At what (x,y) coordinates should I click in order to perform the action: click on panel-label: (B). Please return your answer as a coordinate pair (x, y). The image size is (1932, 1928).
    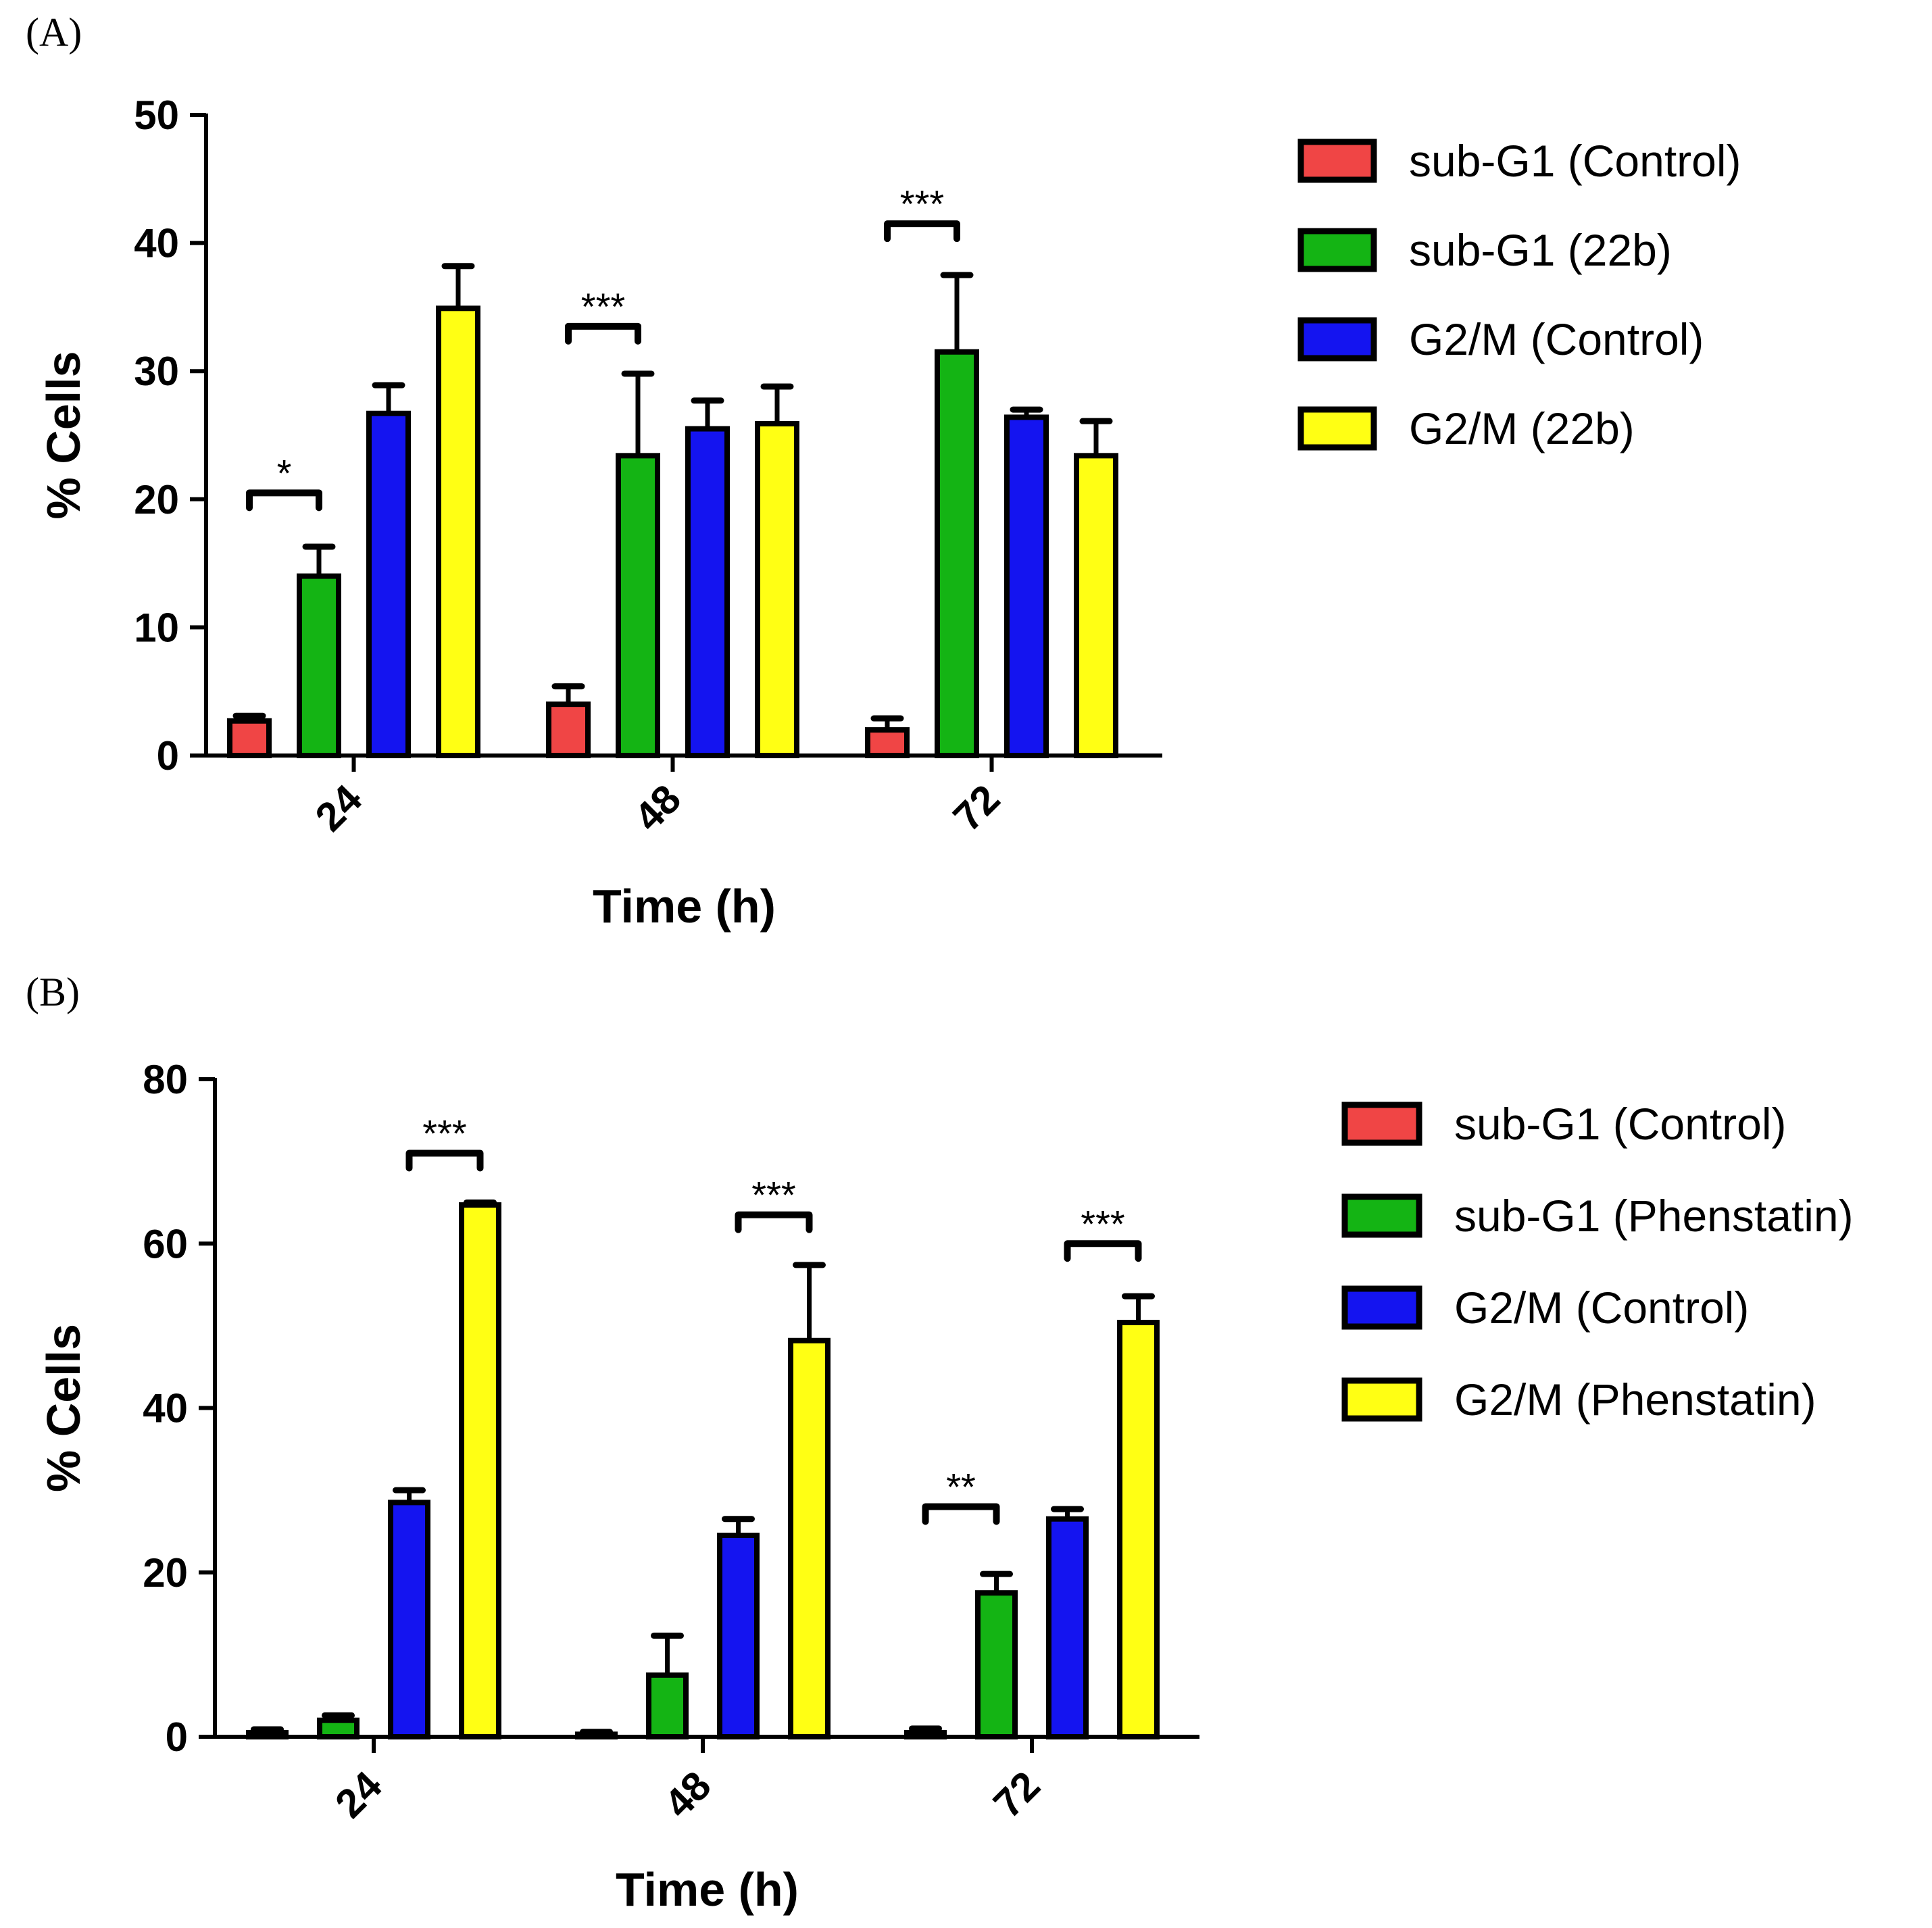
    Looking at the image, I should click on (53, 992).